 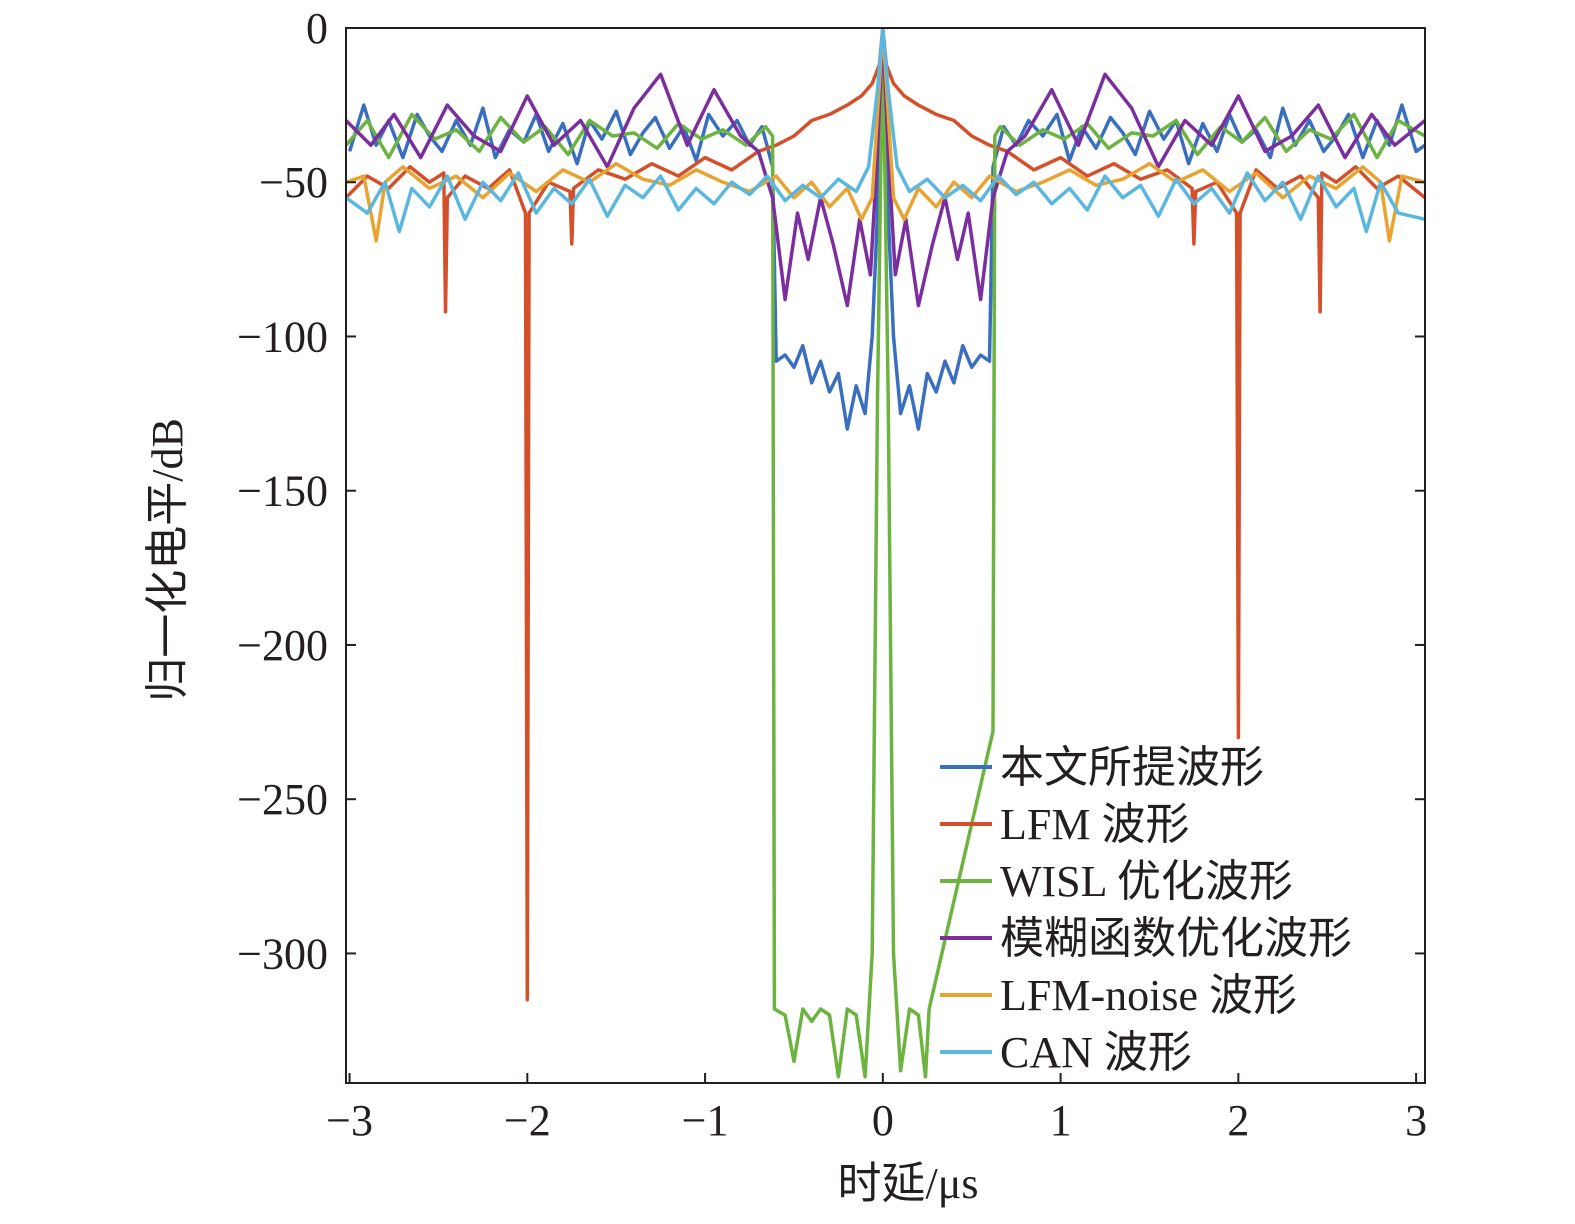 I want to click on y-tick-label: −150, so click(x=282, y=491).